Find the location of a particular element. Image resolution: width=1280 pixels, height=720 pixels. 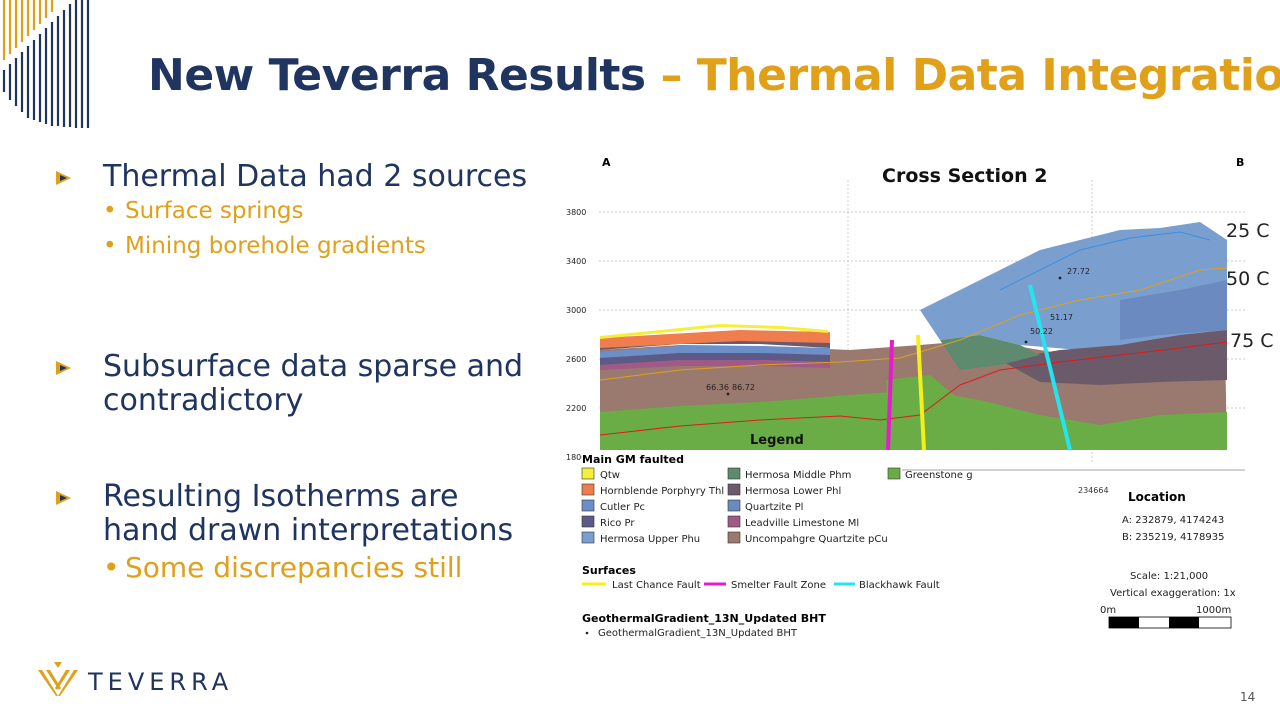

point-label: 86.72 is located at coordinates (743, 387).